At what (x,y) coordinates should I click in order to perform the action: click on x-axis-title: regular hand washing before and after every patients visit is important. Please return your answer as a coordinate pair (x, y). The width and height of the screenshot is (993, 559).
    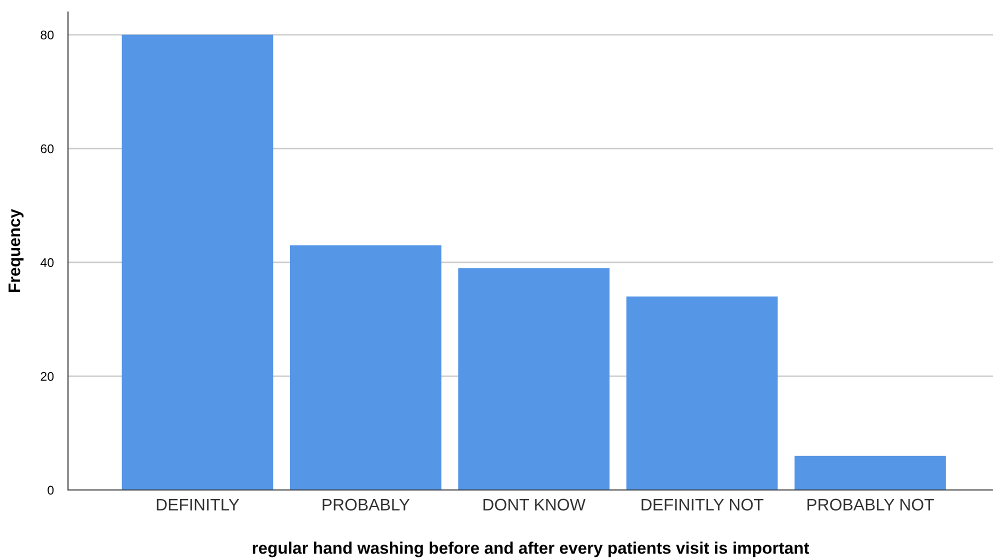
    Looking at the image, I should click on (531, 550).